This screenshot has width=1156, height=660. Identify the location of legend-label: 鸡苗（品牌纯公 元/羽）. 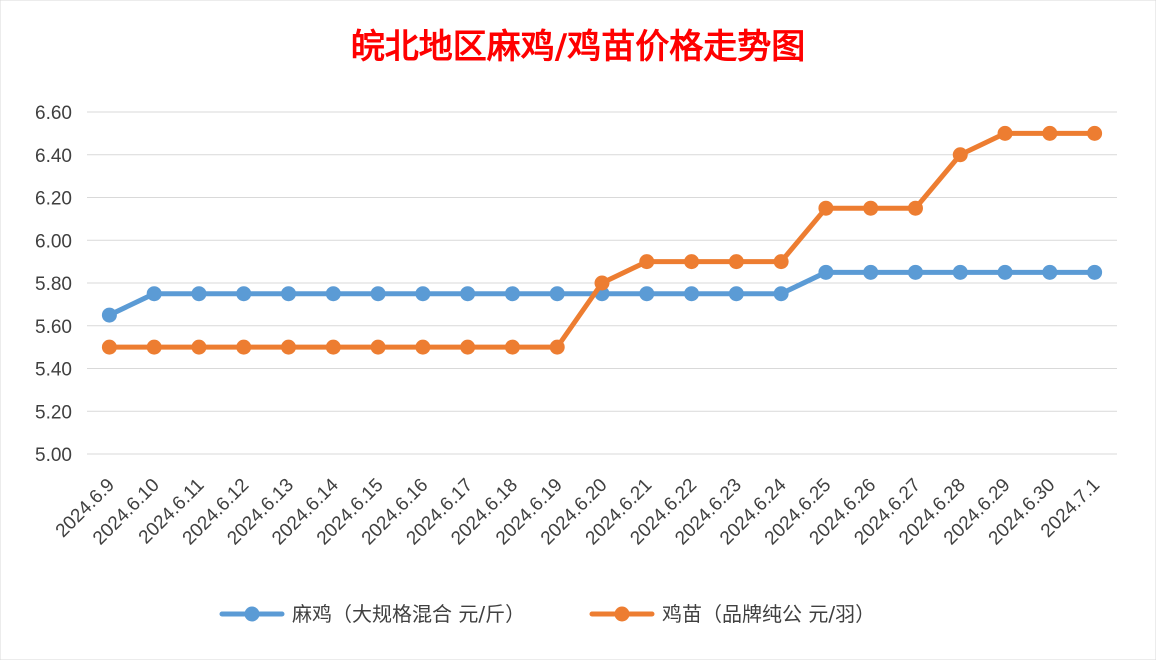
(768, 614).